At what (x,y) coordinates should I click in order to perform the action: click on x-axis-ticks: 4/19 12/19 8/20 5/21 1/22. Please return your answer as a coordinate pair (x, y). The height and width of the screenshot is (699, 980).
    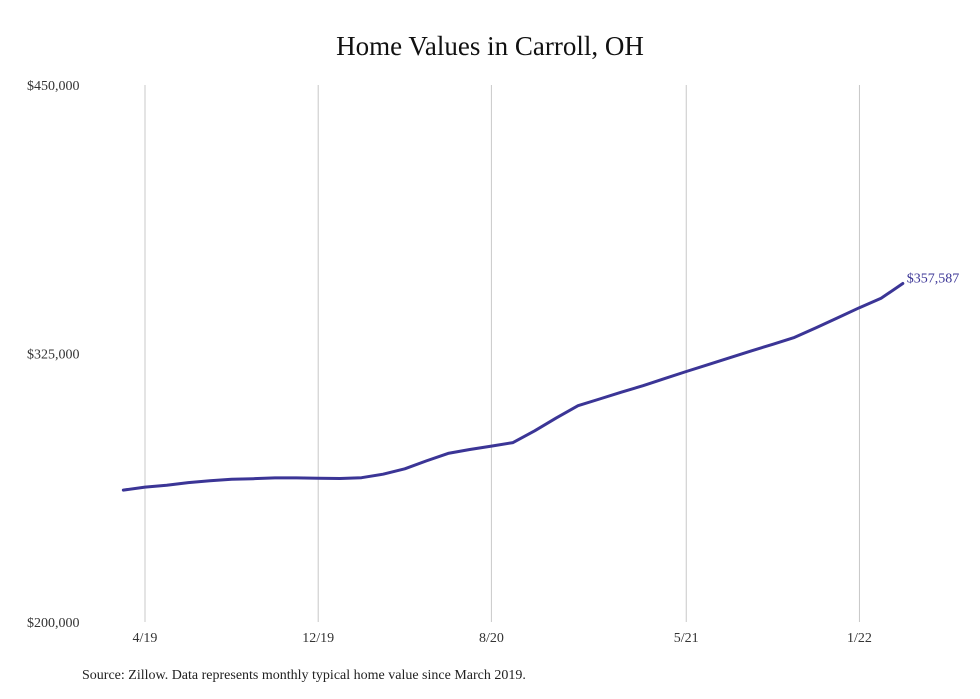
    Looking at the image, I should click on (502, 638).